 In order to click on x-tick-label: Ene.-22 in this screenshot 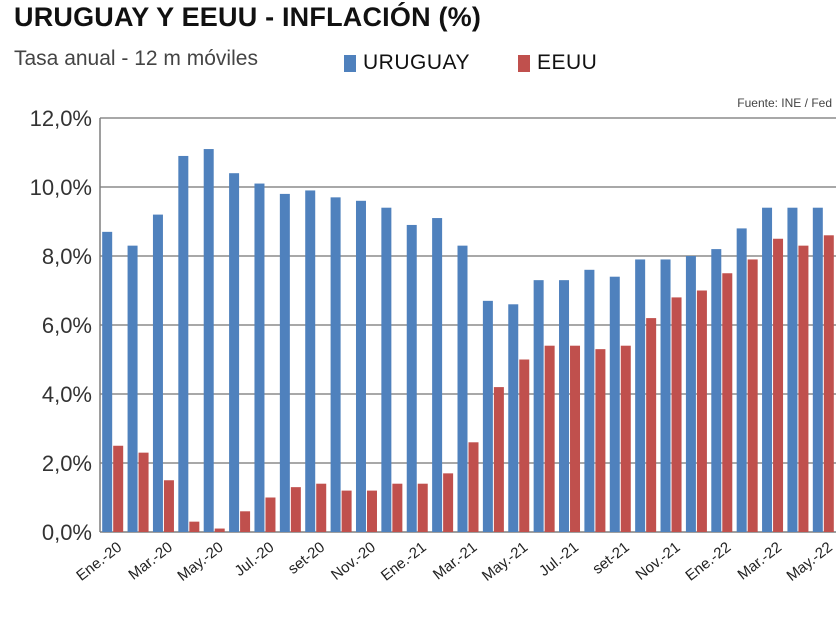, I will do `click(708, 562)`.